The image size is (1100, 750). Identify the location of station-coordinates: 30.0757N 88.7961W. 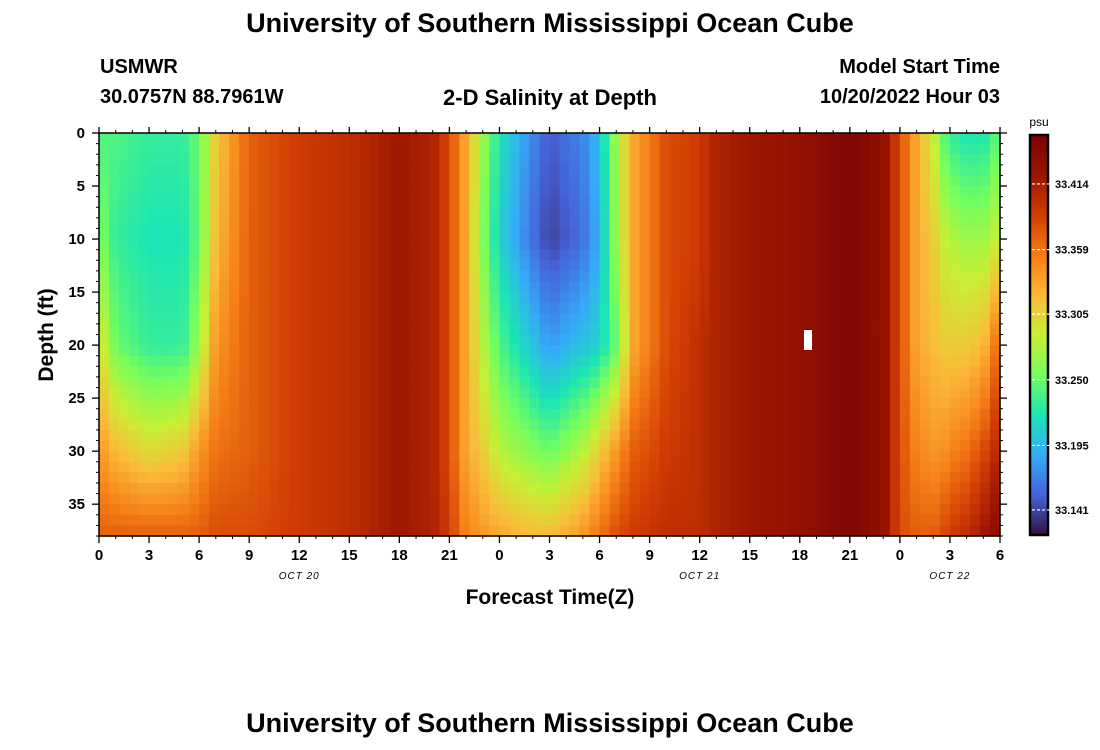
(192, 97).